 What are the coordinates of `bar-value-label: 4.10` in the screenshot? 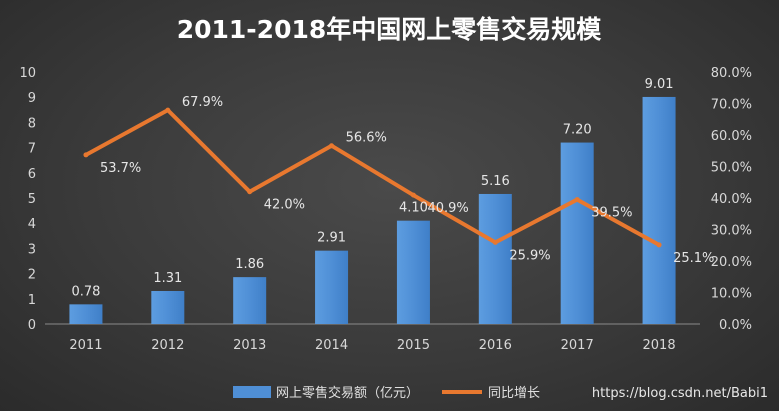 It's located at (413, 208).